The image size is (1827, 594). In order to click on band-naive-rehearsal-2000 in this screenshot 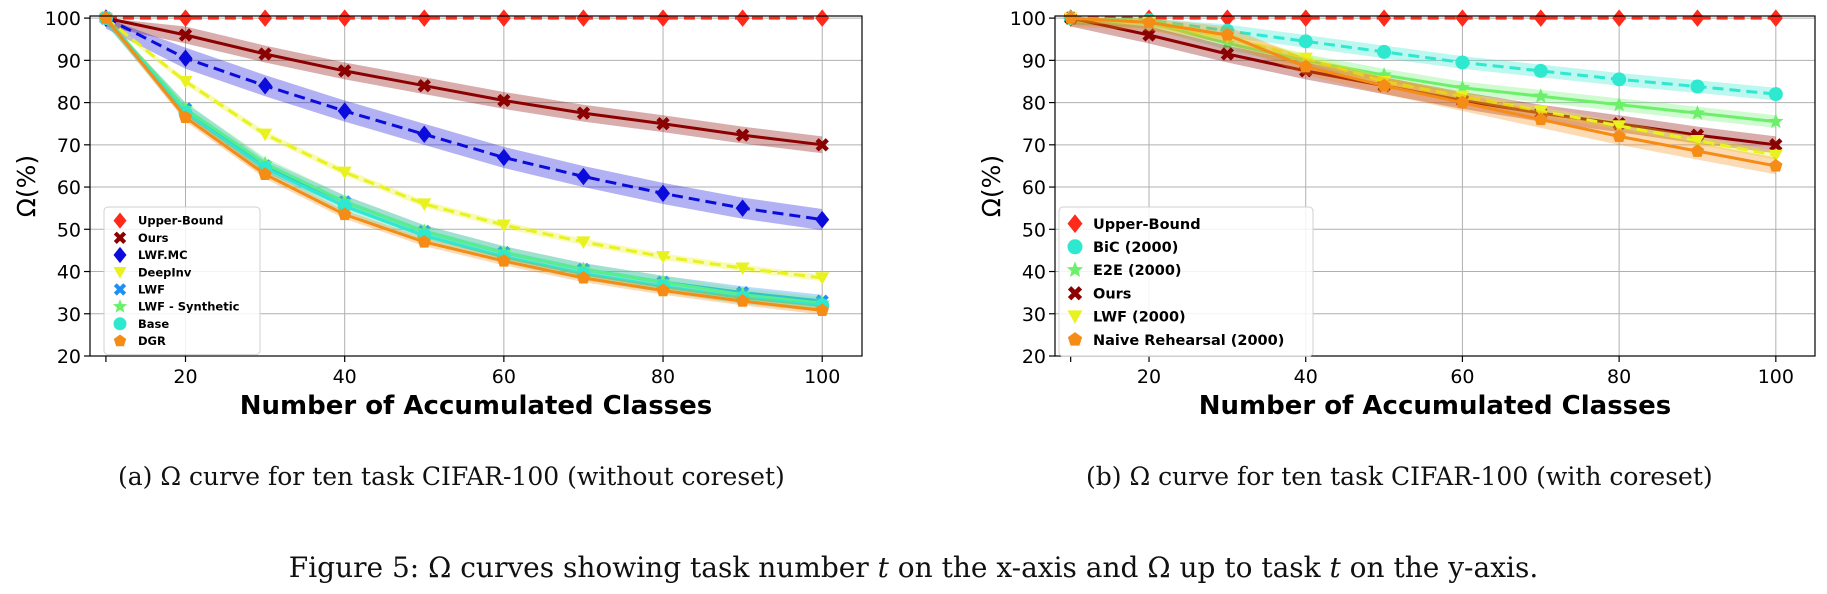, I will do `click(1423, 96)`.